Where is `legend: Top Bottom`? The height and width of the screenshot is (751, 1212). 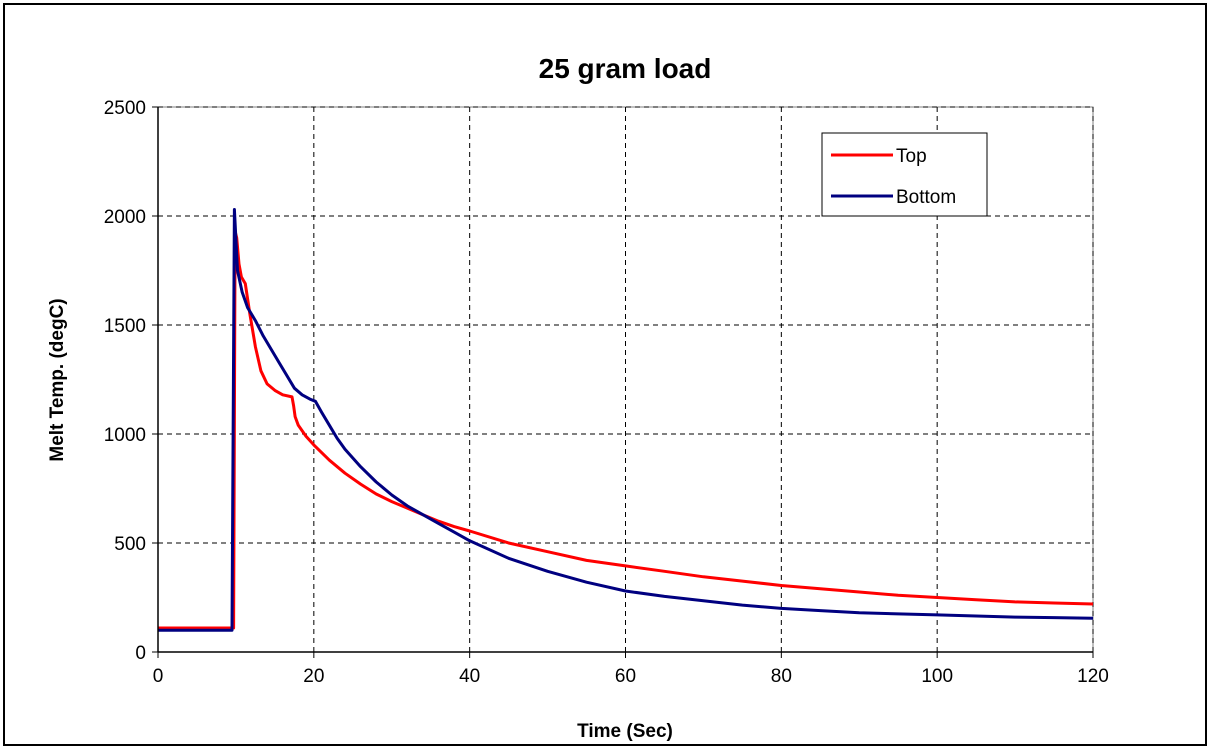 legend: Top Bottom is located at coordinates (904, 174).